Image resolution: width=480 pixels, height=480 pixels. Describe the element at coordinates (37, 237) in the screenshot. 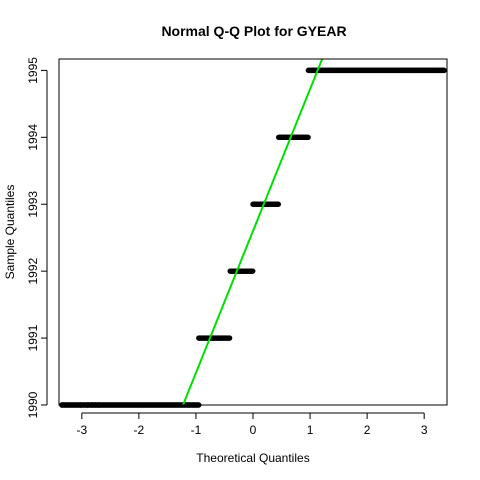

I see `y-axis: 1990 1991 1992 1993 1994 1995` at that location.